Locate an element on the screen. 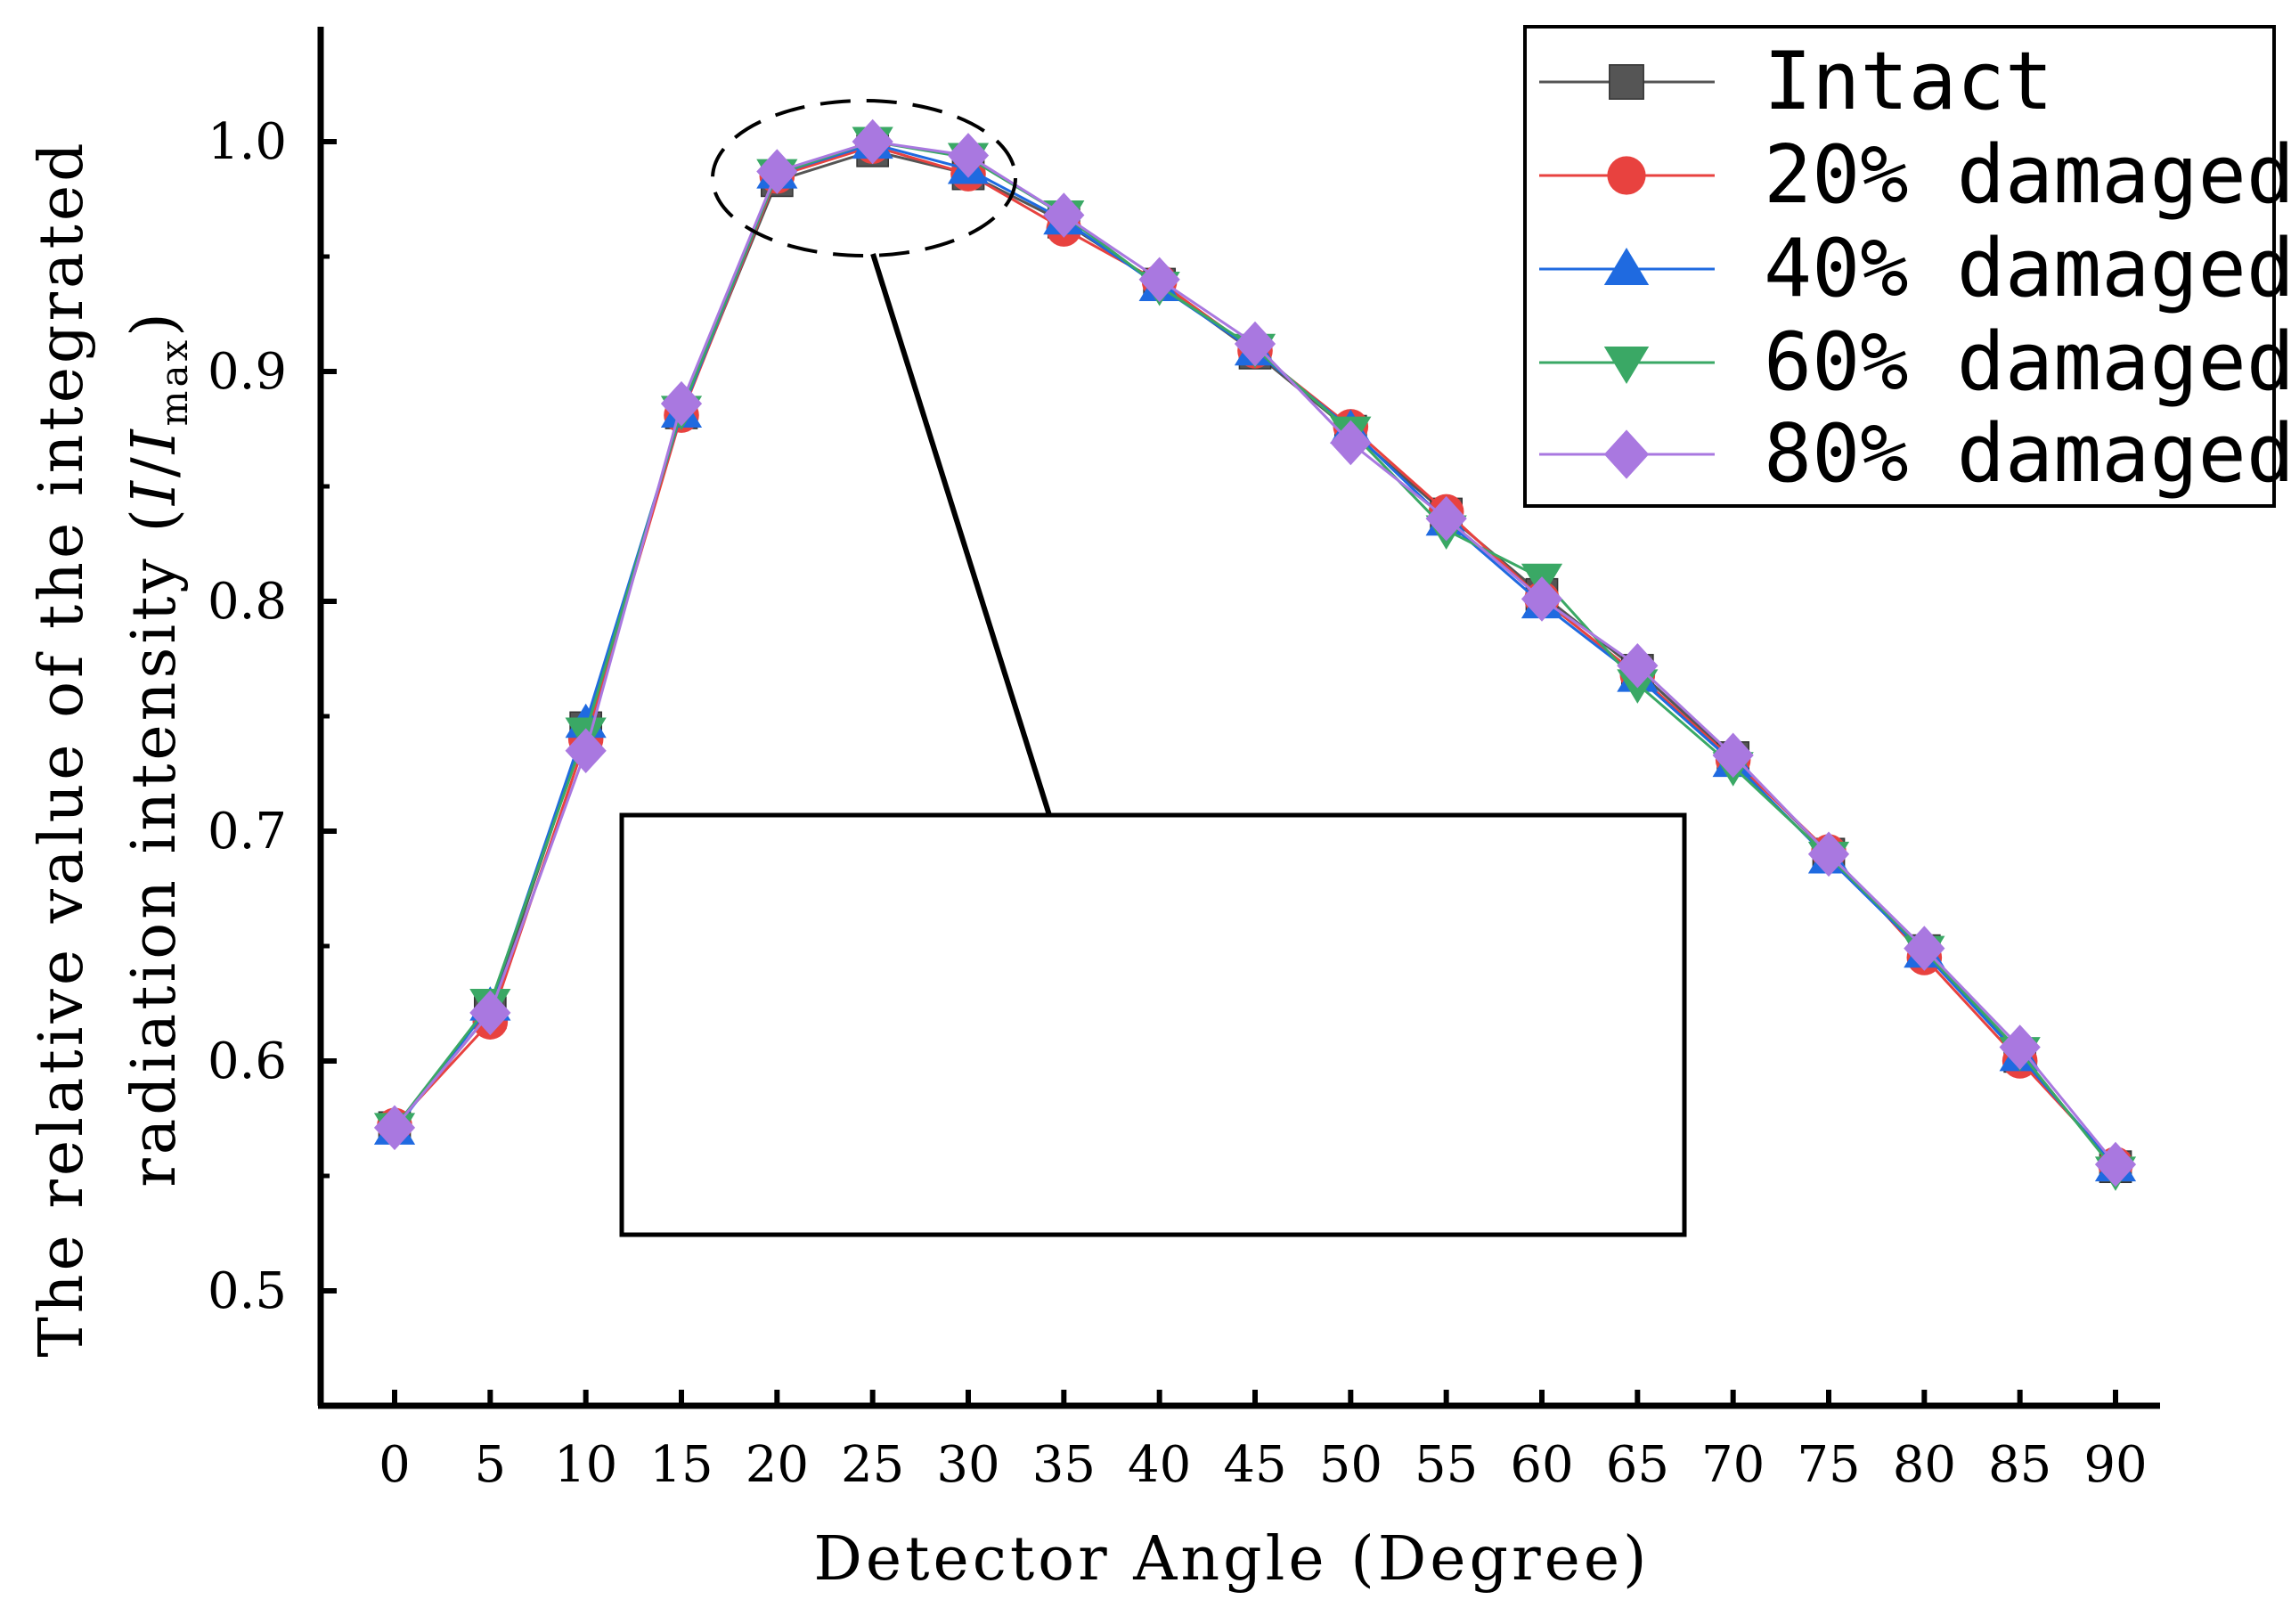 This screenshot has height=1624, width=2291. y-tick-label: 0.7 is located at coordinates (247, 832).